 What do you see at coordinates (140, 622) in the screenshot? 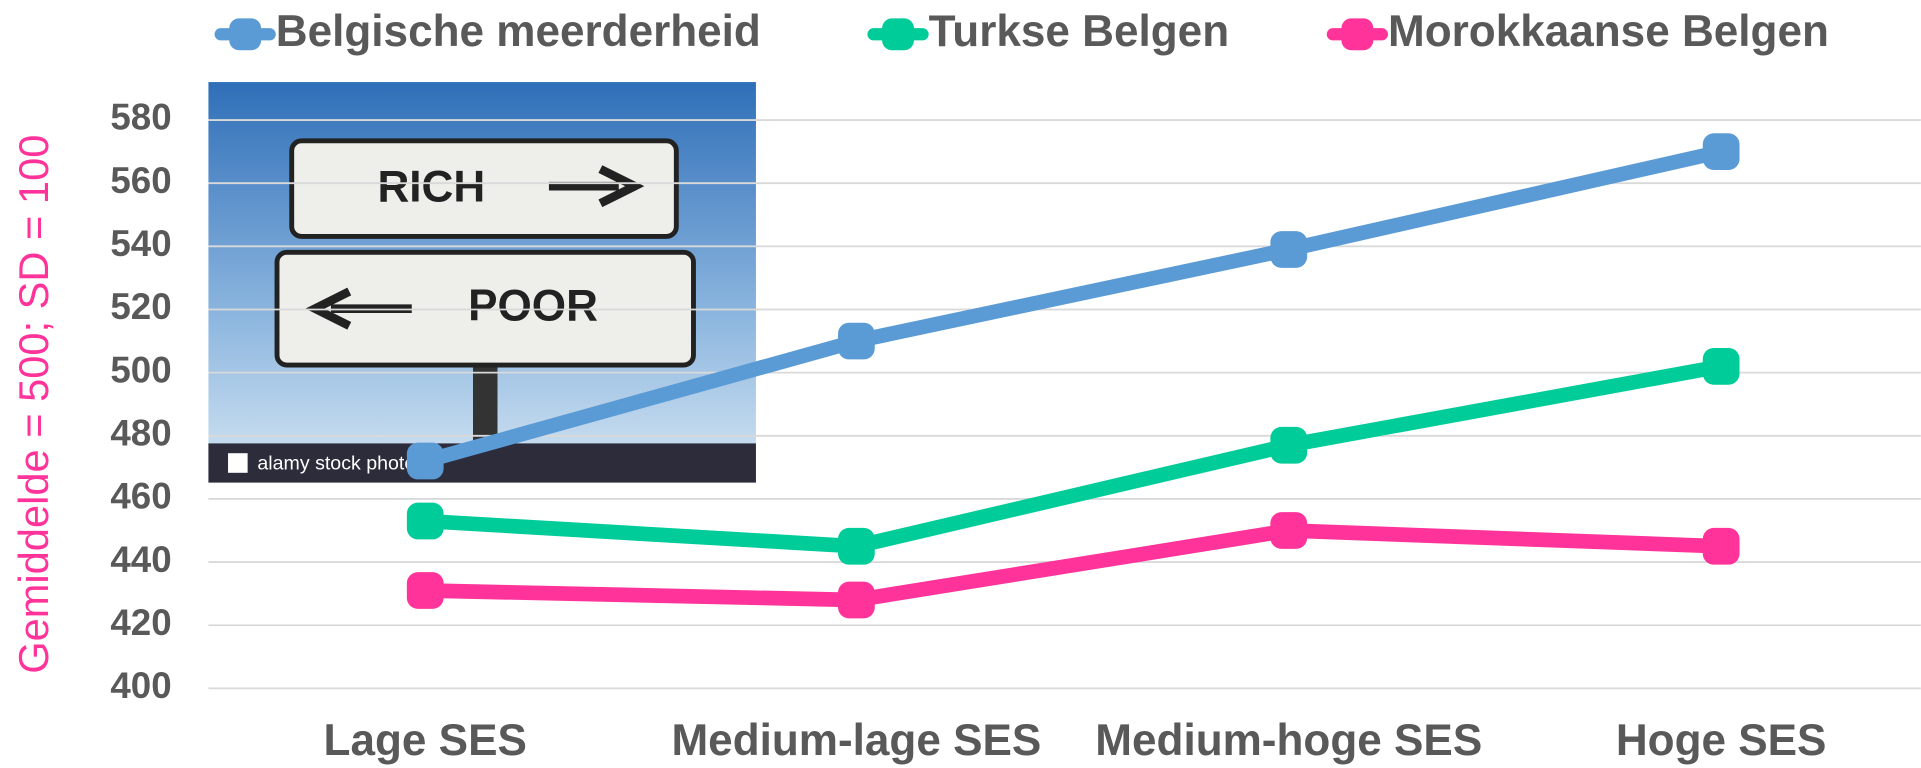
I see `y-tick-label: 420` at bounding box center [140, 622].